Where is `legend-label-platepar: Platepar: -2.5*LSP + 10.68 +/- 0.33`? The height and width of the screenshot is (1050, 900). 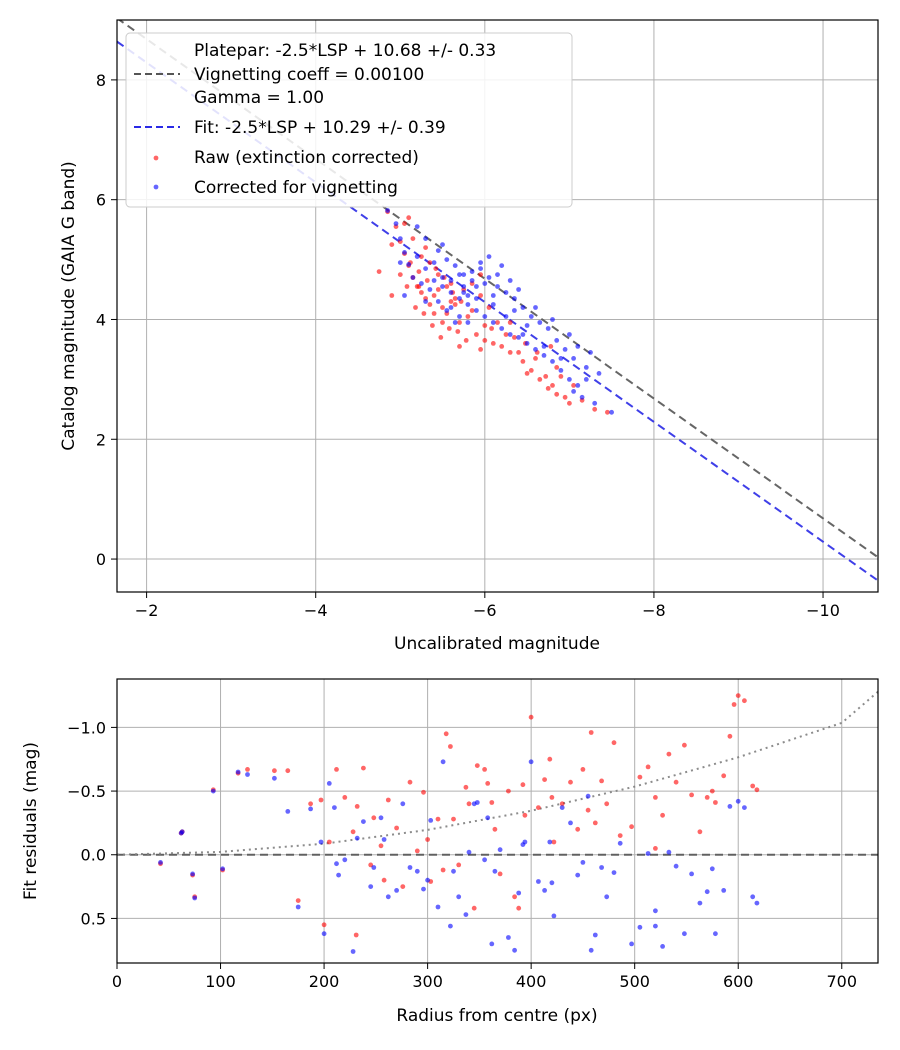 legend-label-platepar: Platepar: -2.5*LSP + 10.68 +/- 0.33 is located at coordinates (345, 51).